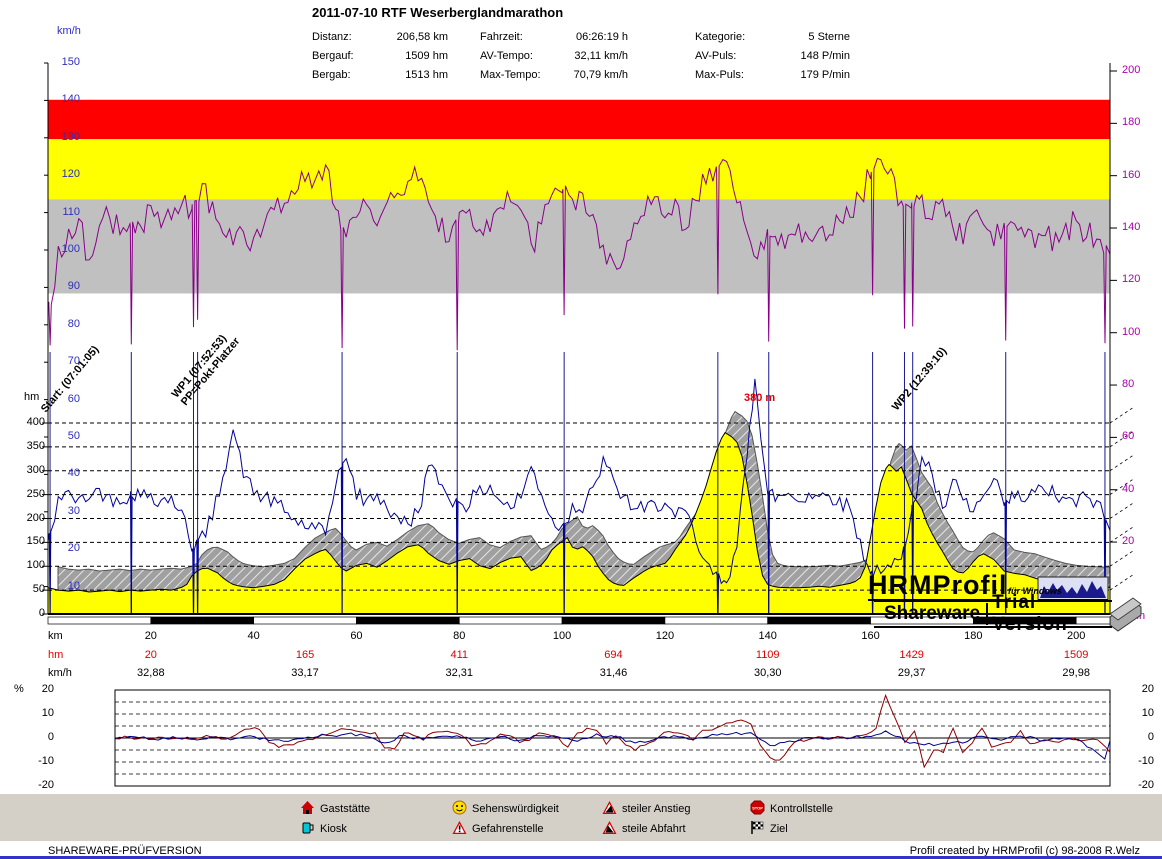 This screenshot has width=1162, height=859. What do you see at coordinates (1030, 613) in the screenshot?
I see `watermark-trial-right: Trial Version` at bounding box center [1030, 613].